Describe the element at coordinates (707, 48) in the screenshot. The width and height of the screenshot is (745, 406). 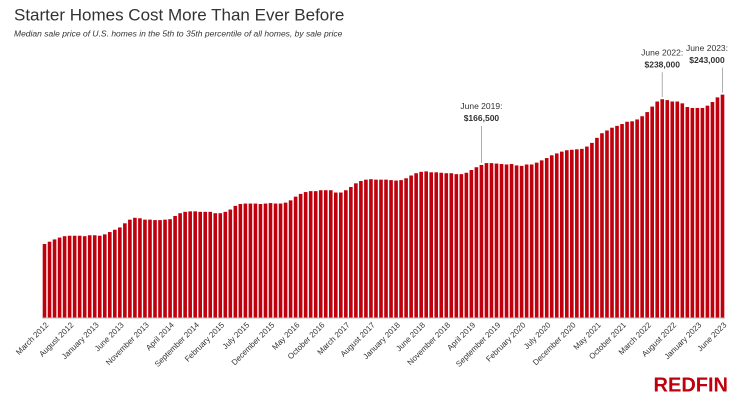
I see `annotation-text: June 2023:` at that location.